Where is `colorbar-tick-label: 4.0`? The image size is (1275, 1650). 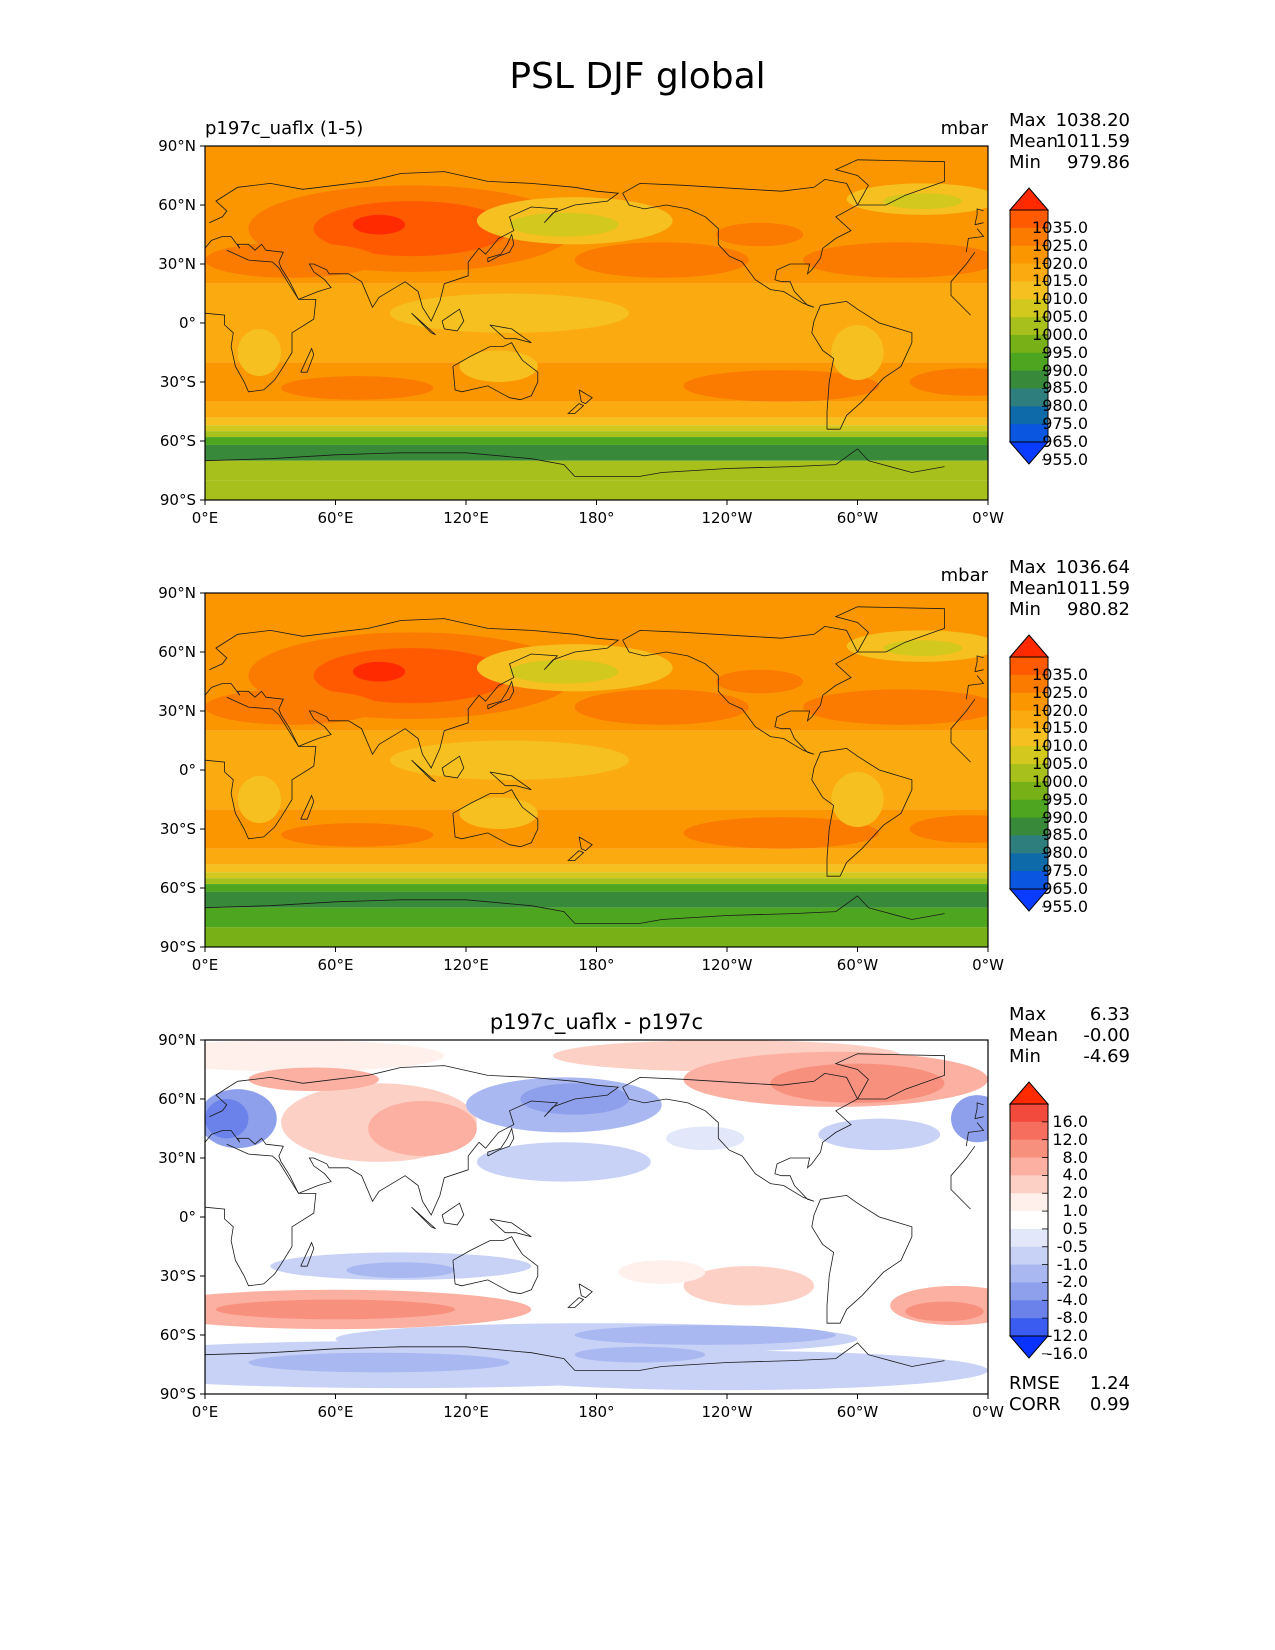
colorbar-tick-label: 4.0 is located at coordinates (1075, 1175).